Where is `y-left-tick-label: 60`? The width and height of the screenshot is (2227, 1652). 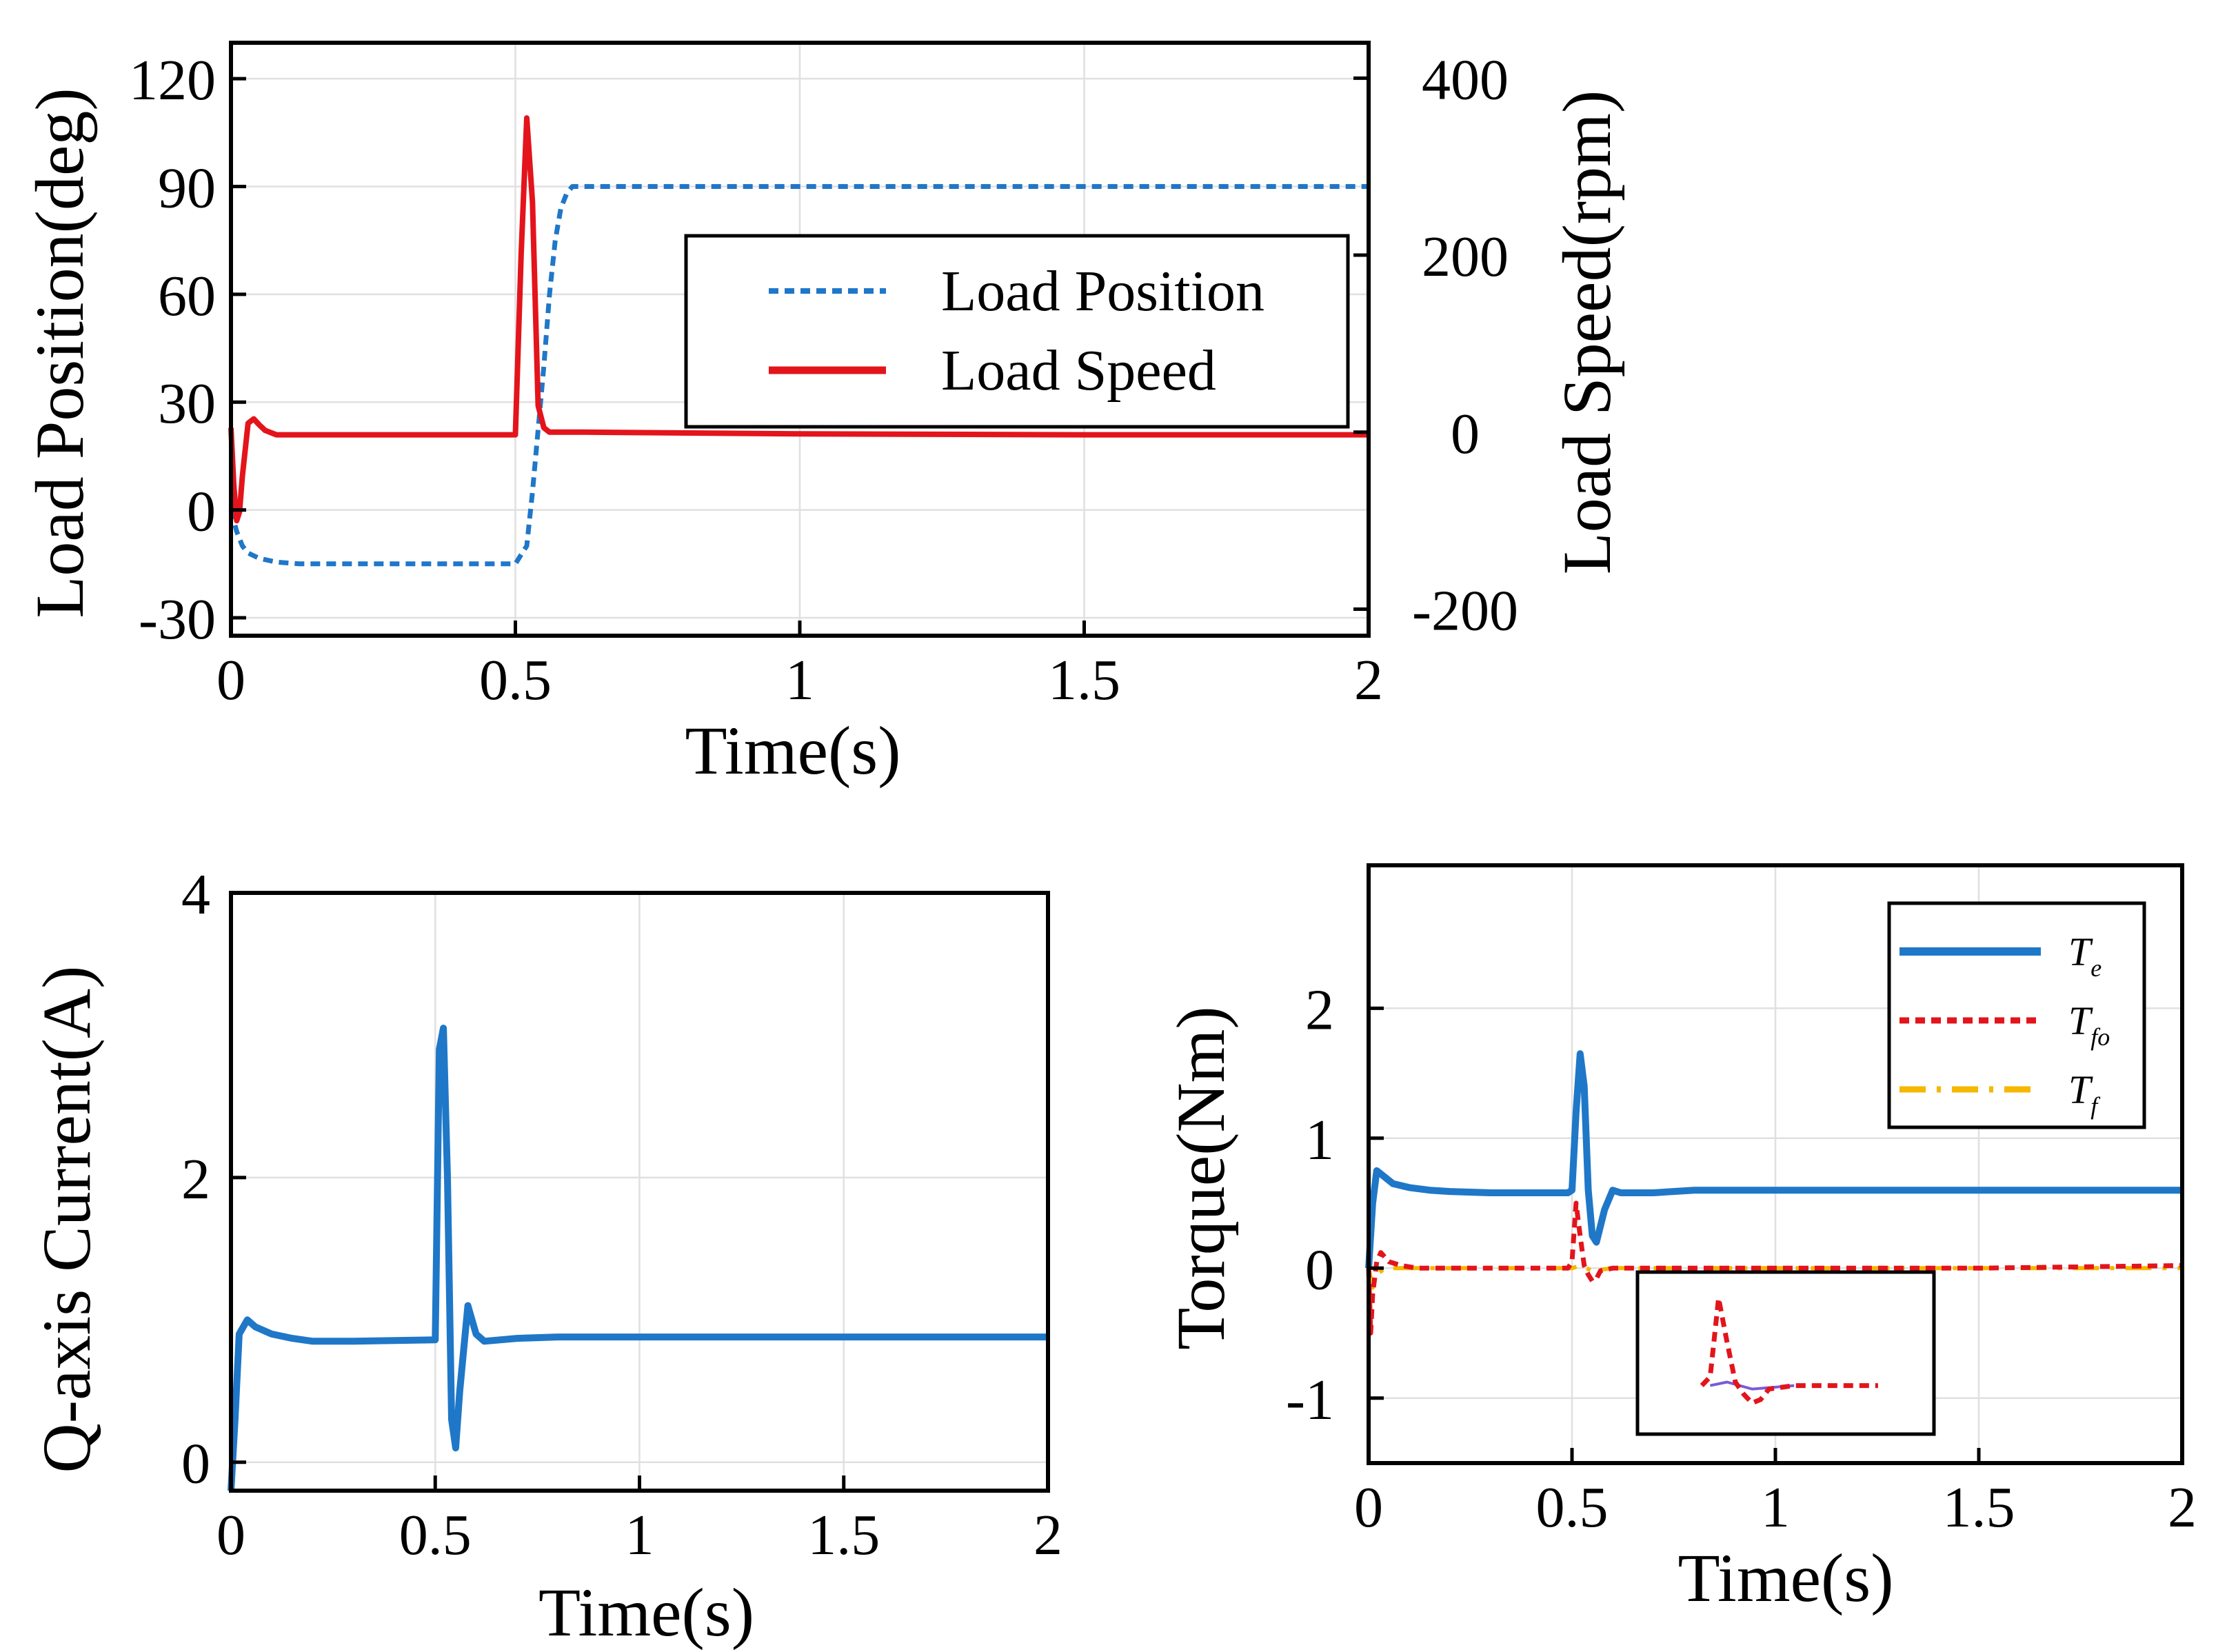
y-left-tick-label: 60 is located at coordinates (187, 296).